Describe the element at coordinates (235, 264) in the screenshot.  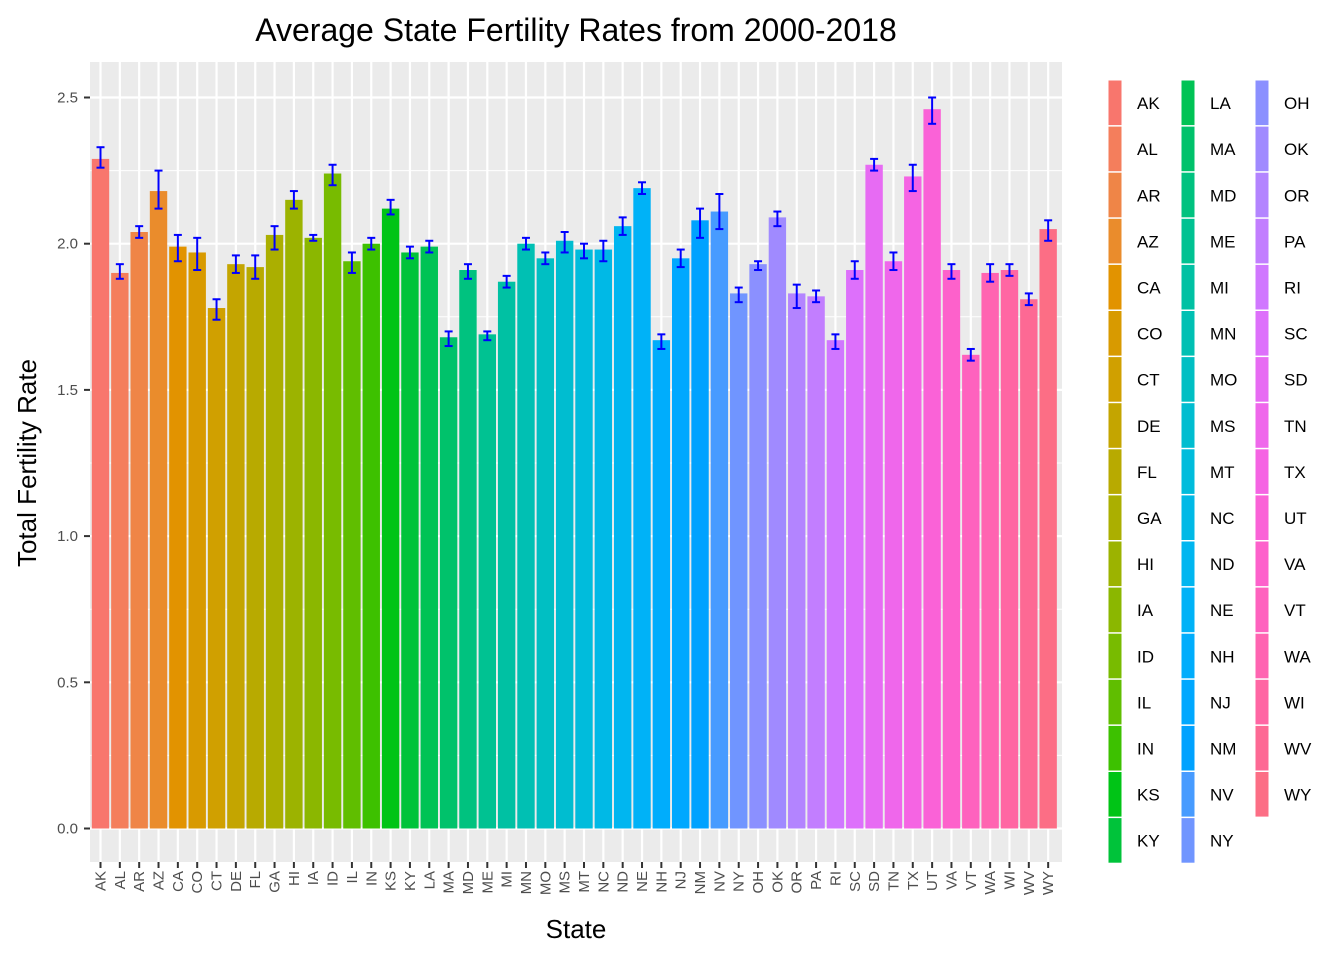
I see `error-bar-de` at that location.